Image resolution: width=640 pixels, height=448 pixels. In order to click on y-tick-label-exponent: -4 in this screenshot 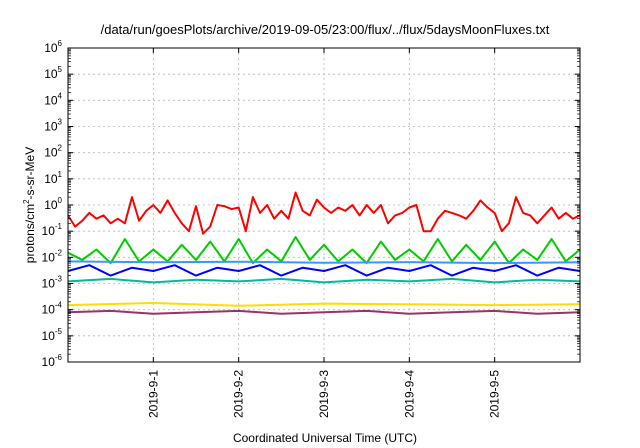, I will do `click(59, 305)`.